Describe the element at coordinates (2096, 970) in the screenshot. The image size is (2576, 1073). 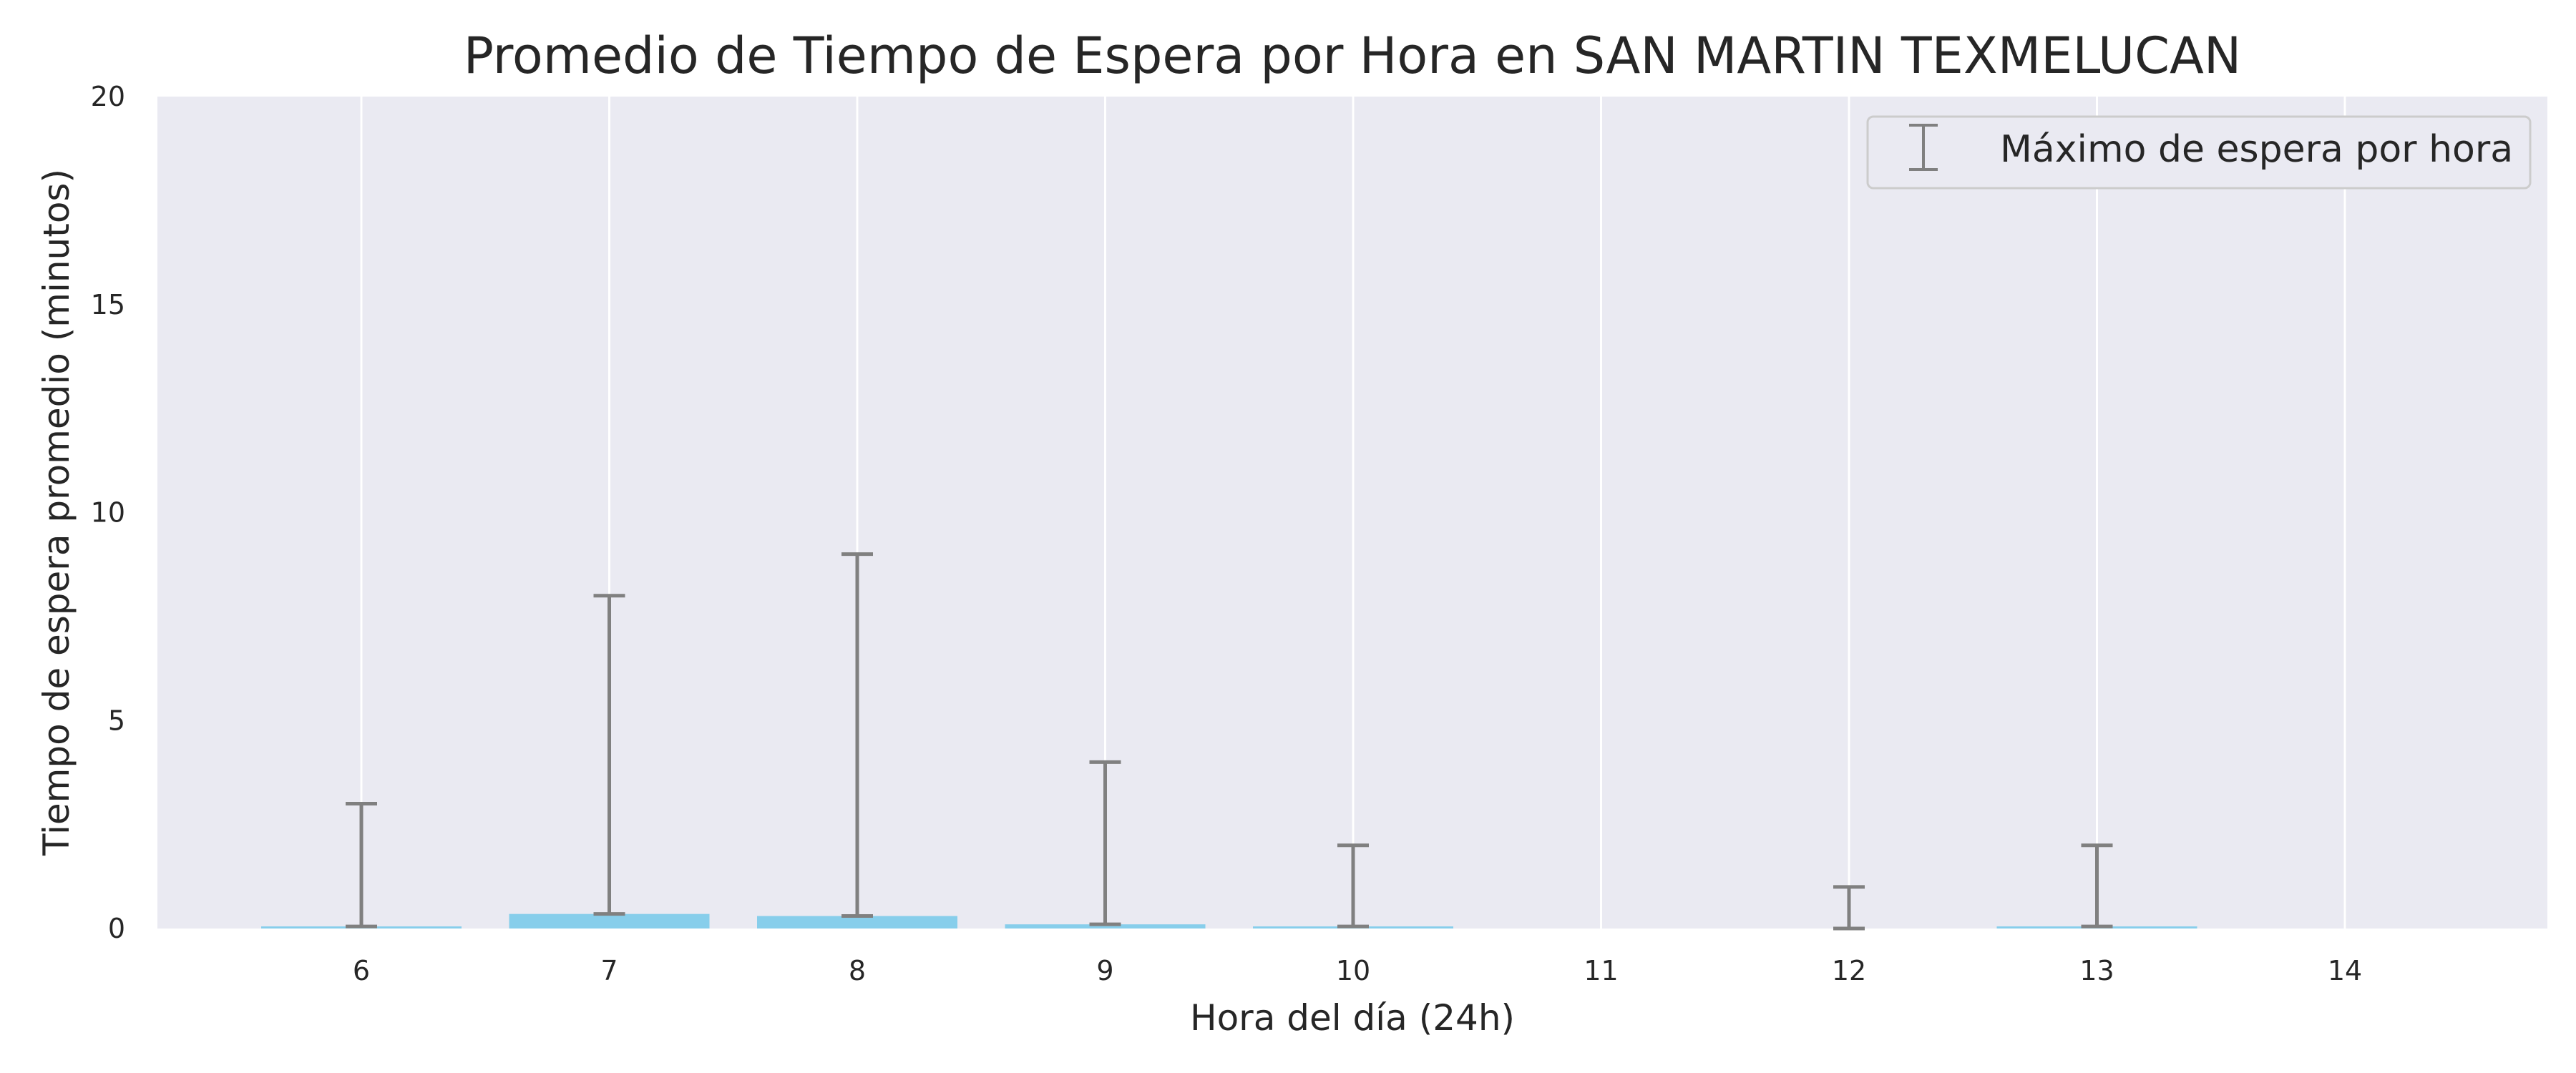
I see `x-tick-label: 13` at that location.